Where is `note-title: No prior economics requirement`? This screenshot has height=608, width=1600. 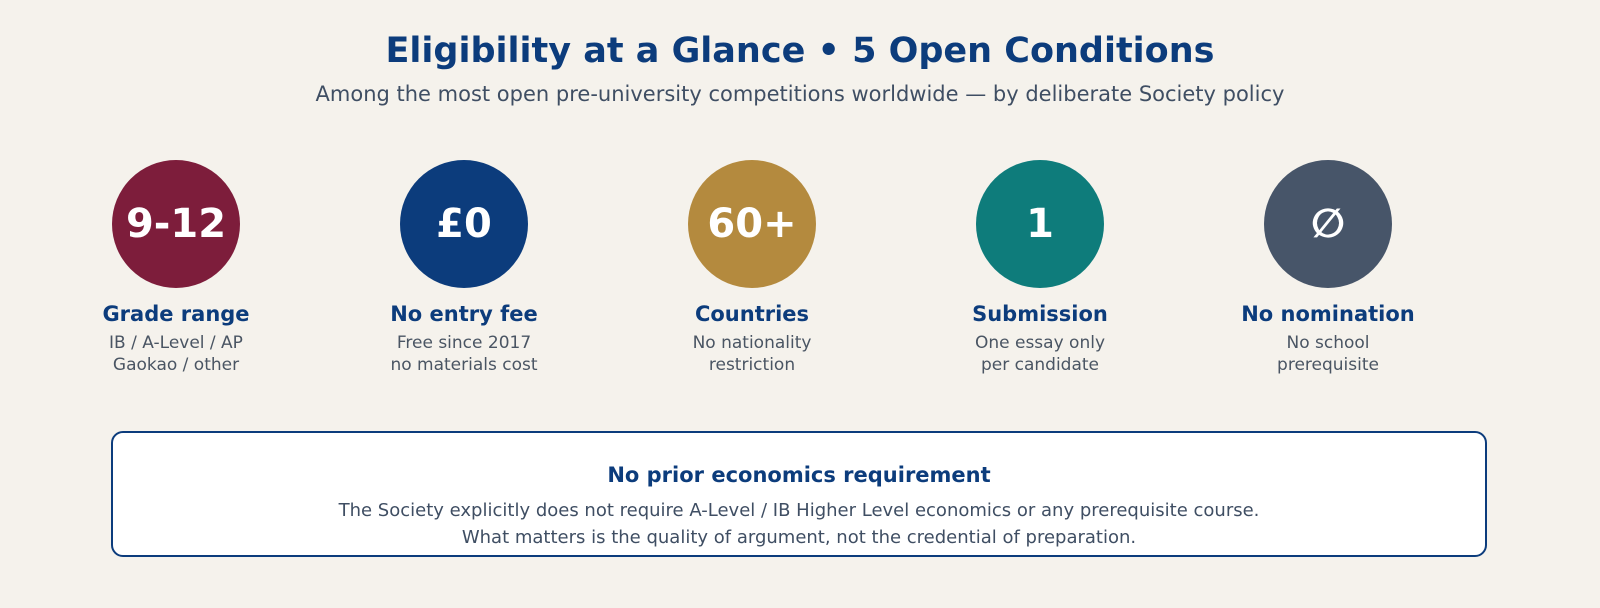
note-title: No prior economics requirement is located at coordinates (799, 475).